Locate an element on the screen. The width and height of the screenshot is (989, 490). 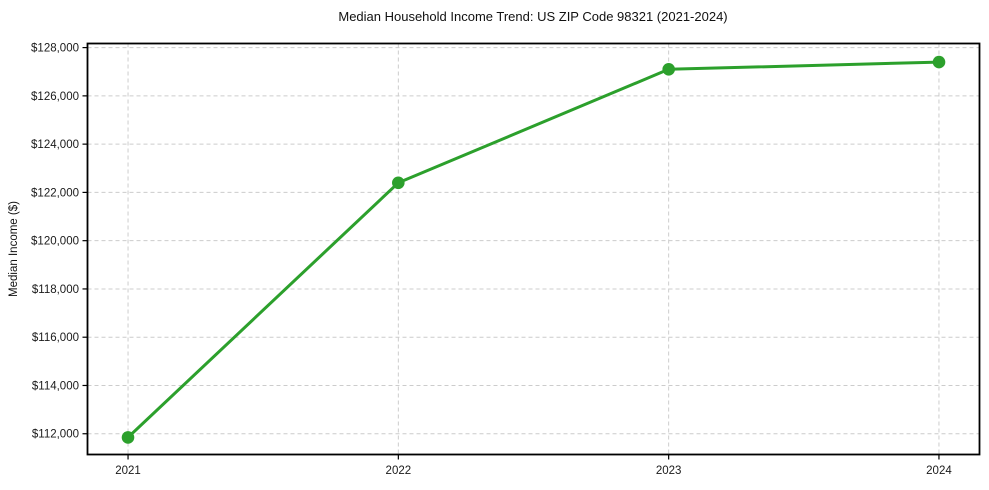
y-tick-label: $124,000 is located at coordinates (55, 145).